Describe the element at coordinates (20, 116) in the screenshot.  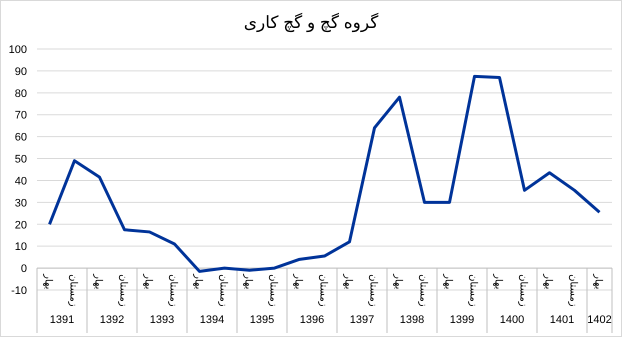
I see `y-tick-label: 70` at that location.